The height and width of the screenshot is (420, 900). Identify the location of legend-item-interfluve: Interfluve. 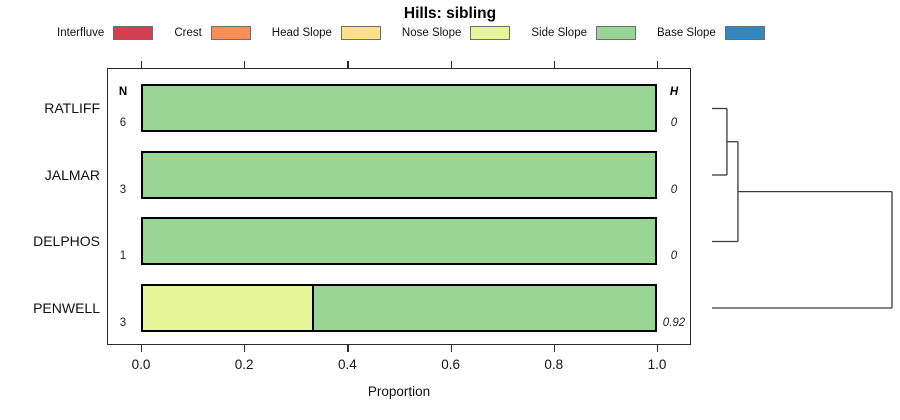
(105, 33).